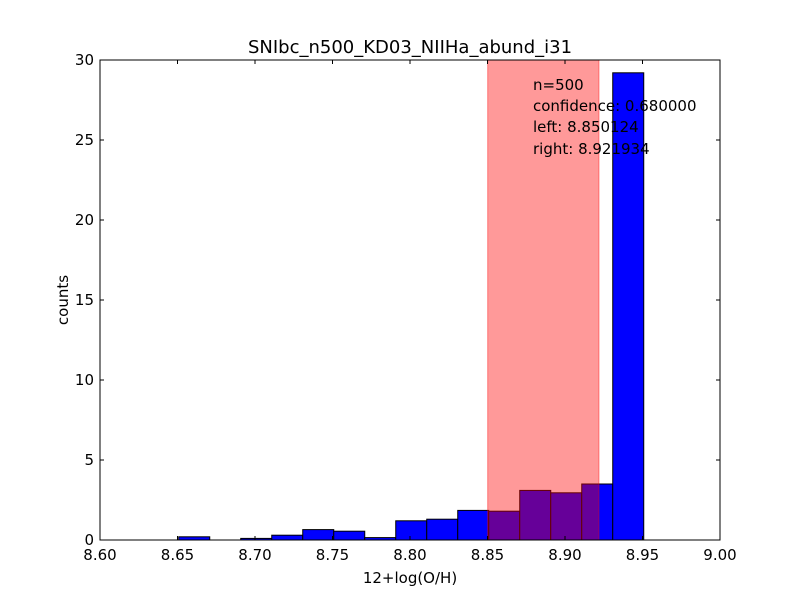  What do you see at coordinates (254, 555) in the screenshot?
I see `x-tick-label: 8.70` at bounding box center [254, 555].